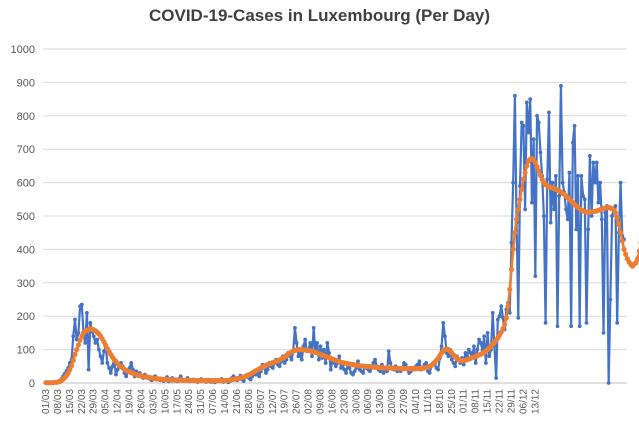 Image resolution: width=639 pixels, height=429 pixels. Describe the element at coordinates (309, 401) in the screenshot. I see `x-tick-label: 02/08` at that location.